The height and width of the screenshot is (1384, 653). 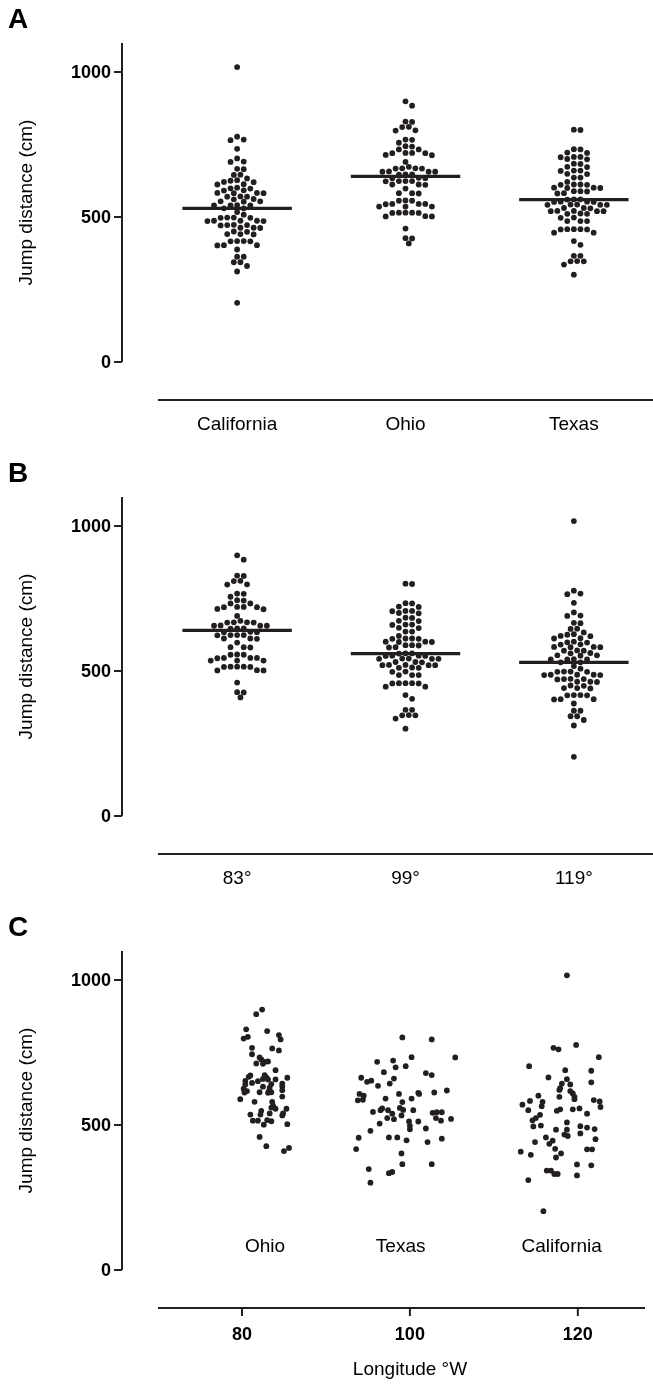 I want to click on x-tick-label: 80, so click(x=241, y=1334).